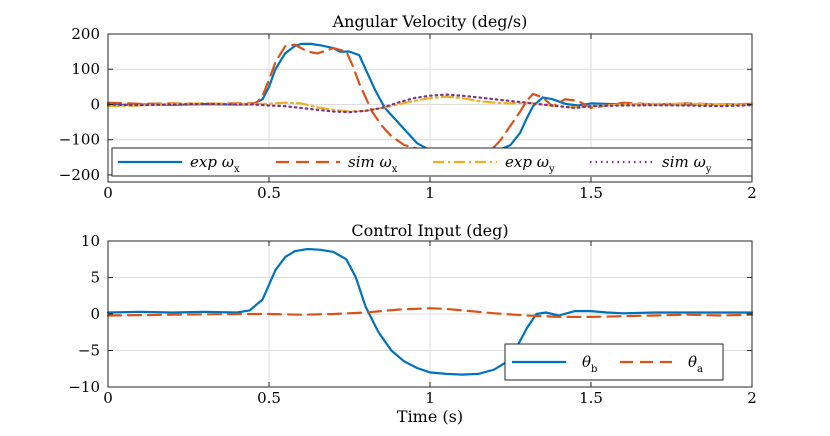  I want to click on legend-label-1: θa, so click(695, 364).